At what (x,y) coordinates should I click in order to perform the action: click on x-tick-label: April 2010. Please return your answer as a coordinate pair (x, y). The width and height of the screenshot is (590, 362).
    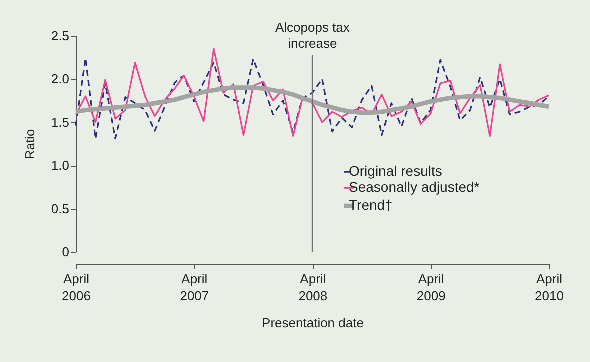
    Looking at the image, I should click on (549, 288).